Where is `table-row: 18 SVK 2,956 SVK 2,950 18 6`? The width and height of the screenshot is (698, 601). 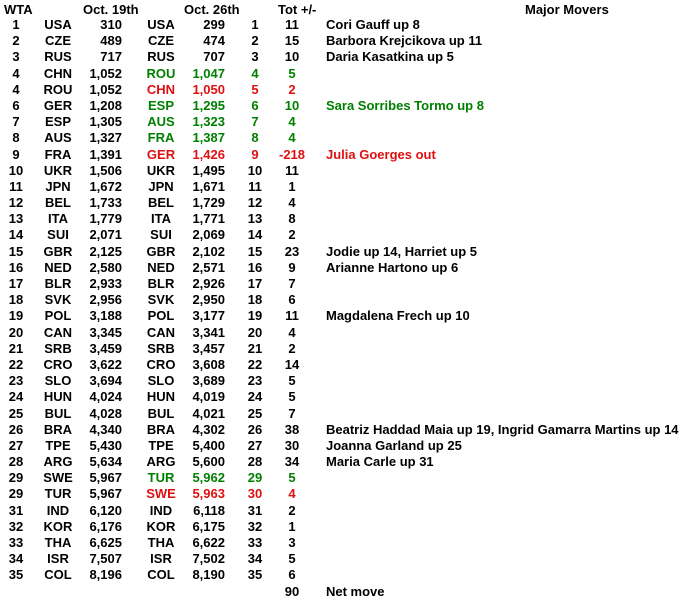 table-row: 18 SVK 2,956 SVK 2,950 18 6 is located at coordinates (349, 300).